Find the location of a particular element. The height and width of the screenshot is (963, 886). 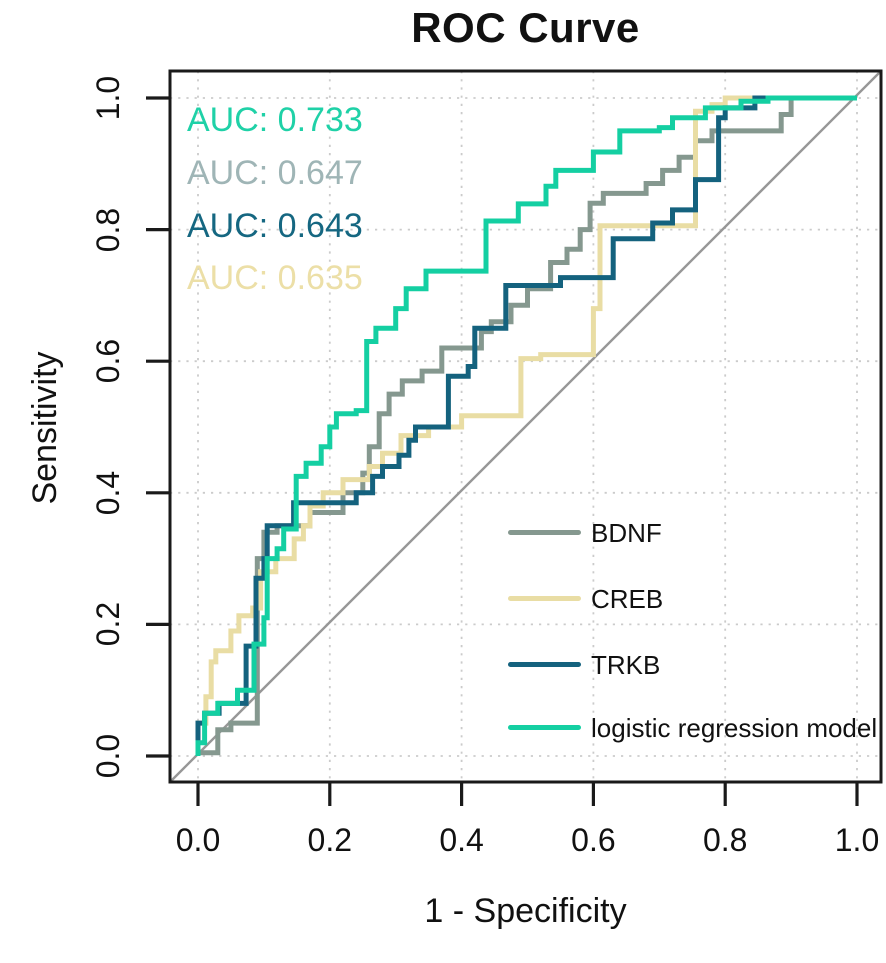

legend-line-bdnf is located at coordinates (544, 532).